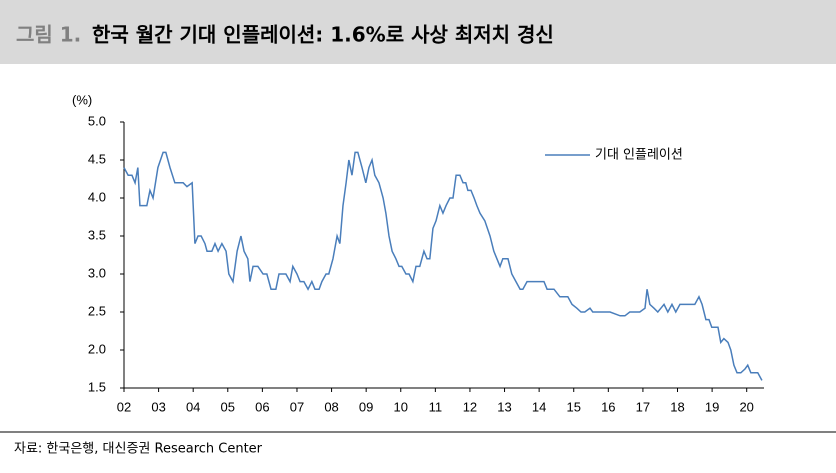  What do you see at coordinates (539, 406) in the screenshot?
I see `x-tick-label: 14` at bounding box center [539, 406].